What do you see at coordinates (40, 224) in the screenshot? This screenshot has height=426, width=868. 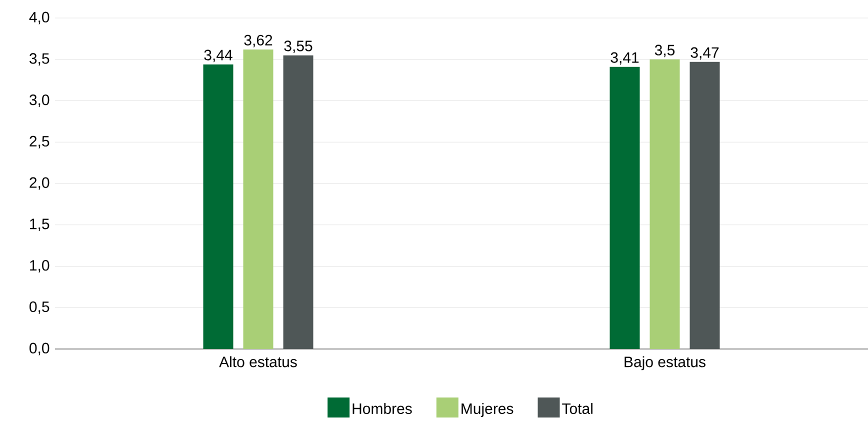 I see `y-tick-label: 1,5` at bounding box center [40, 224].